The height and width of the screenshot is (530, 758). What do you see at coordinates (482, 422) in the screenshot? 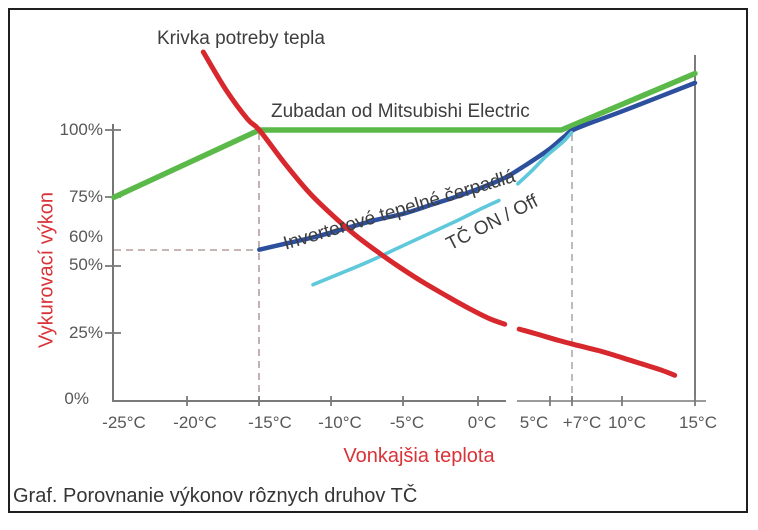
I see `x-tick-label-0°C: 0°C` at bounding box center [482, 422].